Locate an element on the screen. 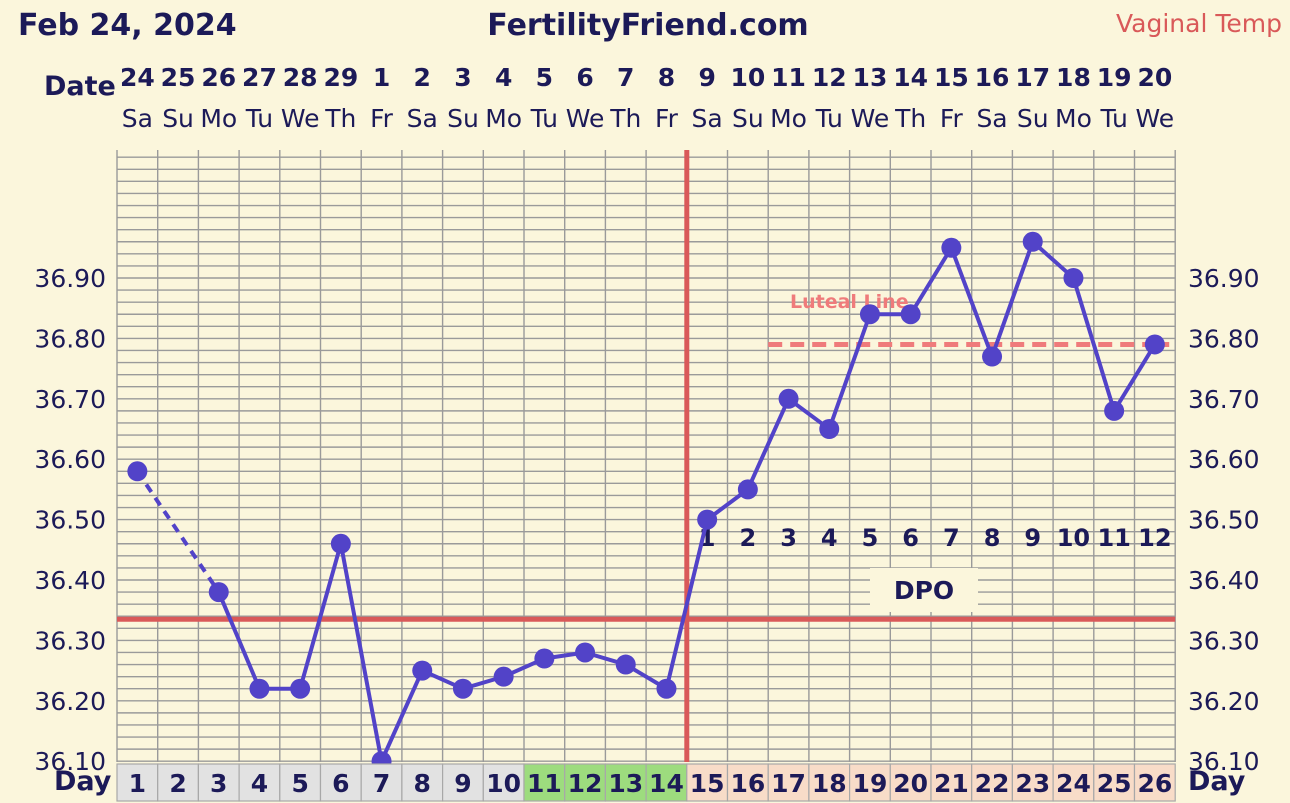  cycle-day-number: 19 is located at coordinates (870, 783).